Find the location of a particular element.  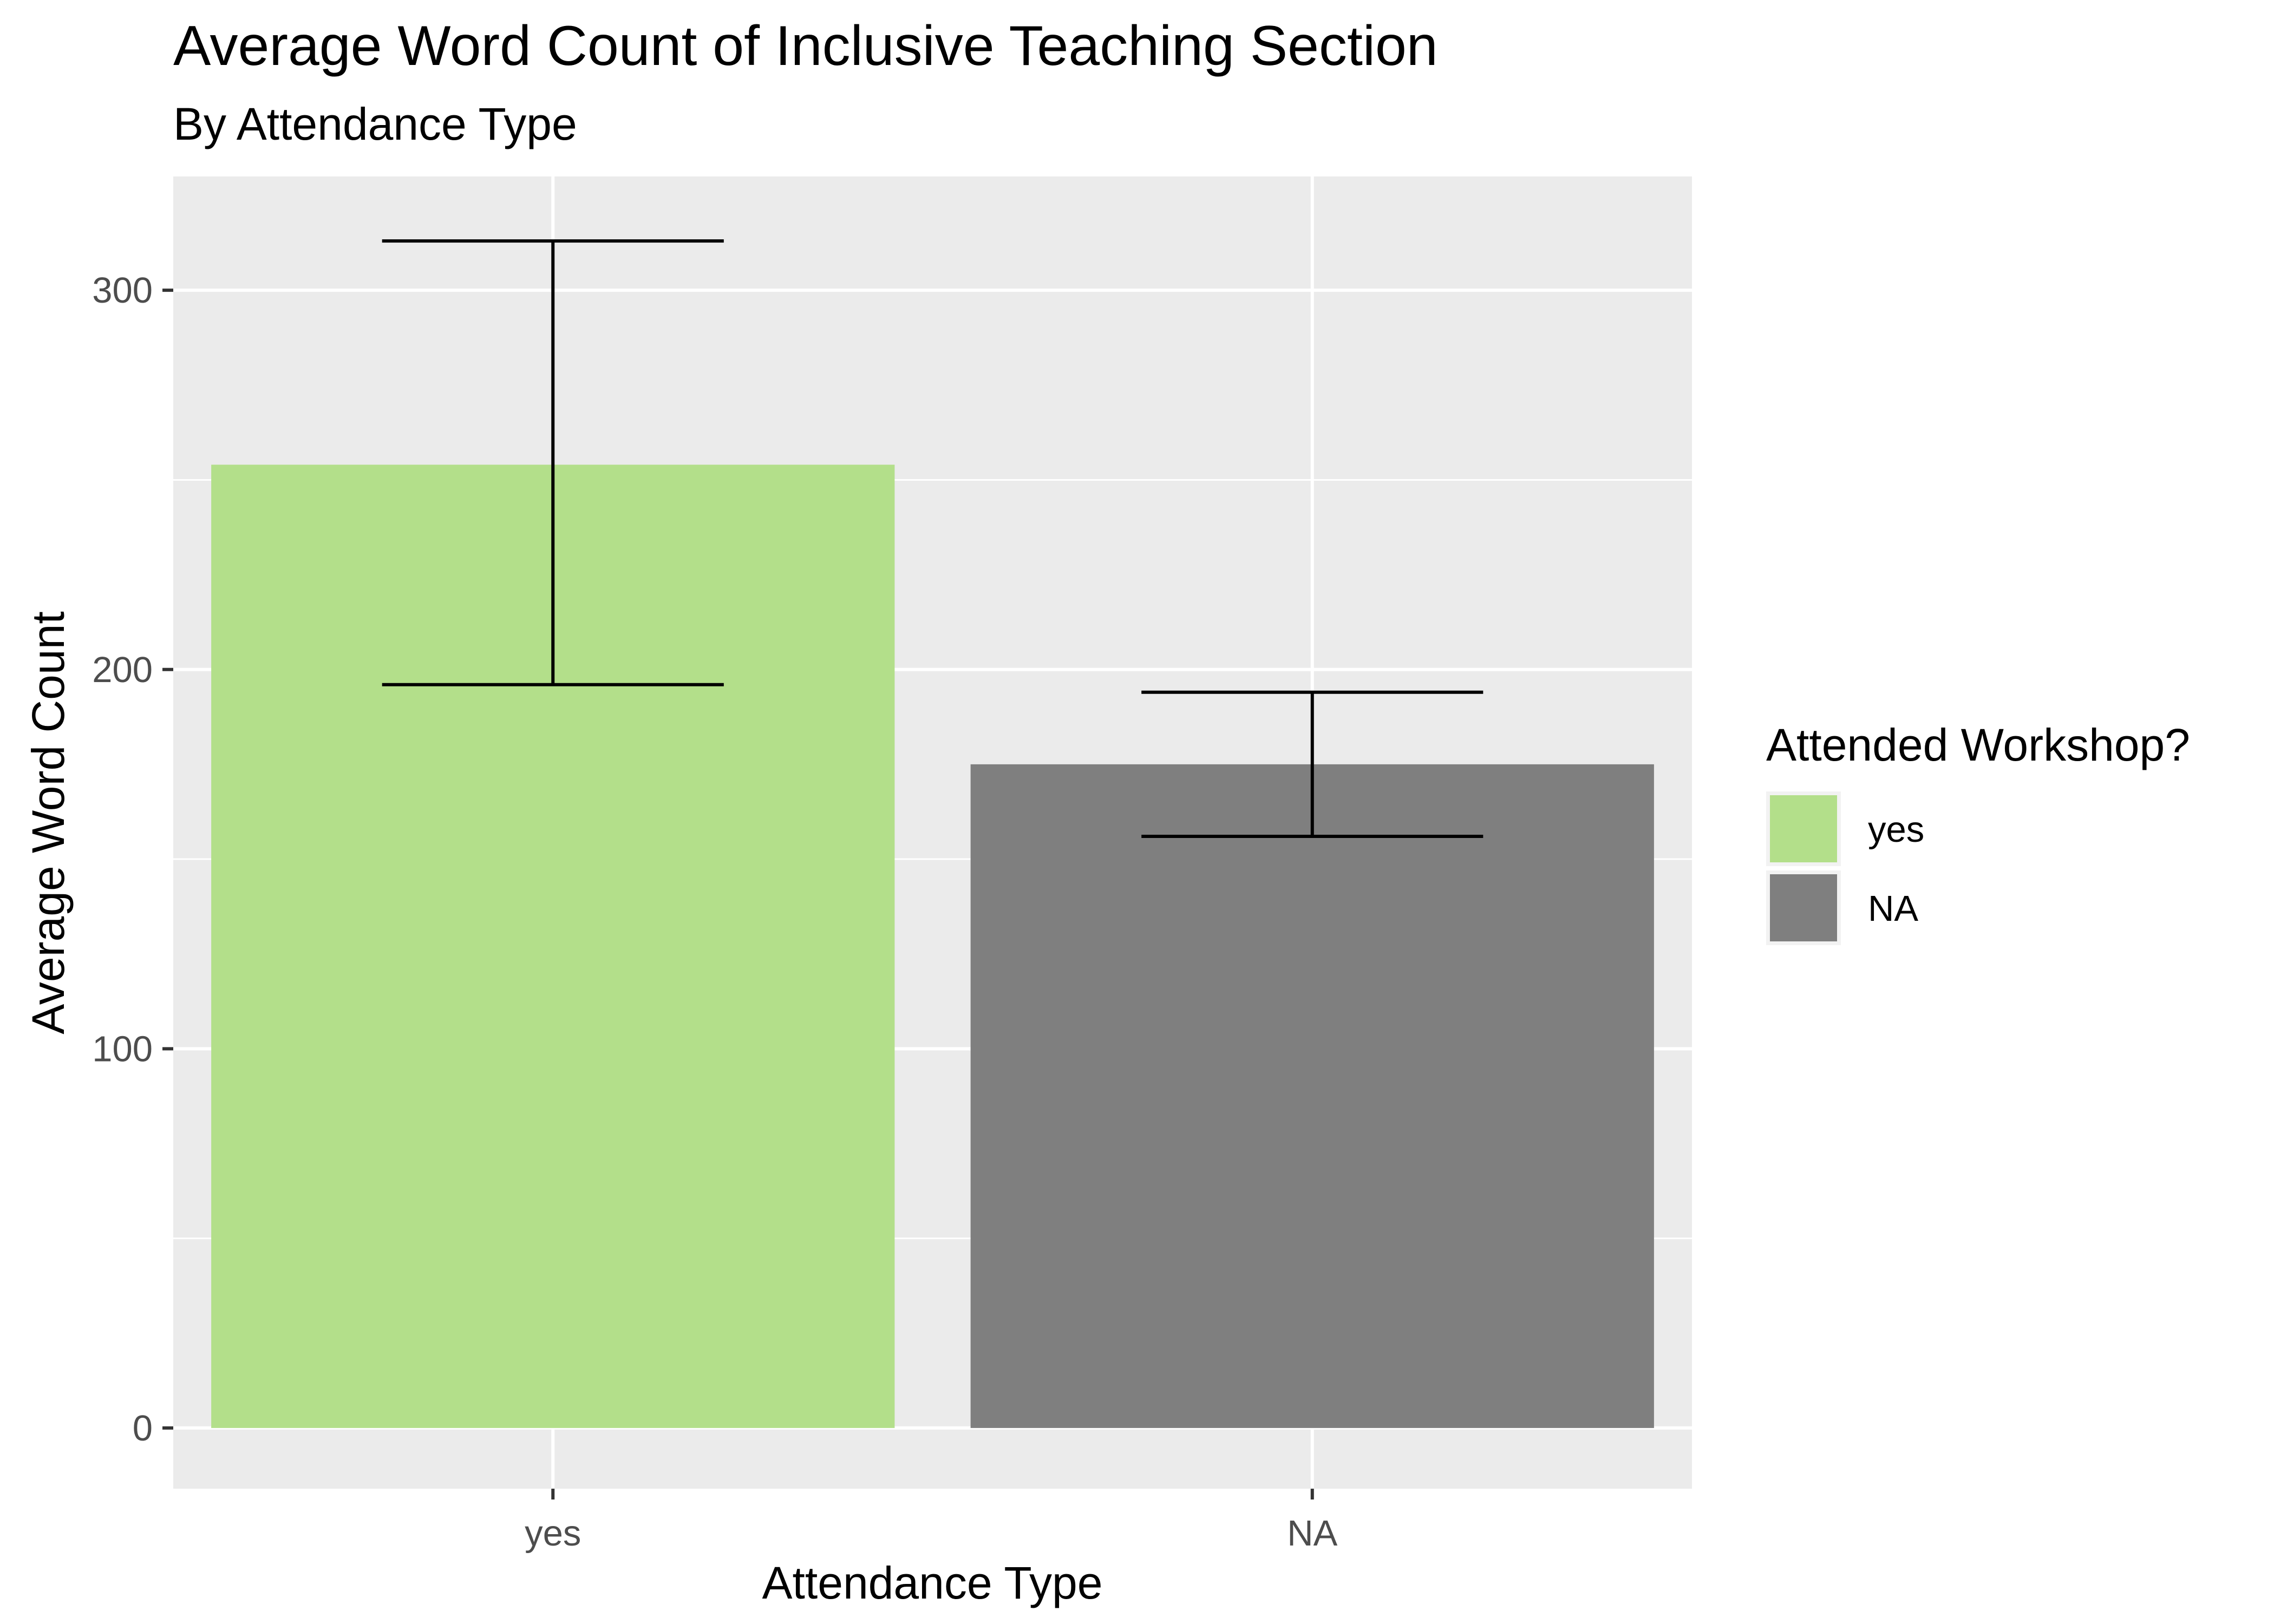

legend-entry-na: NA is located at coordinates (1842, 908).